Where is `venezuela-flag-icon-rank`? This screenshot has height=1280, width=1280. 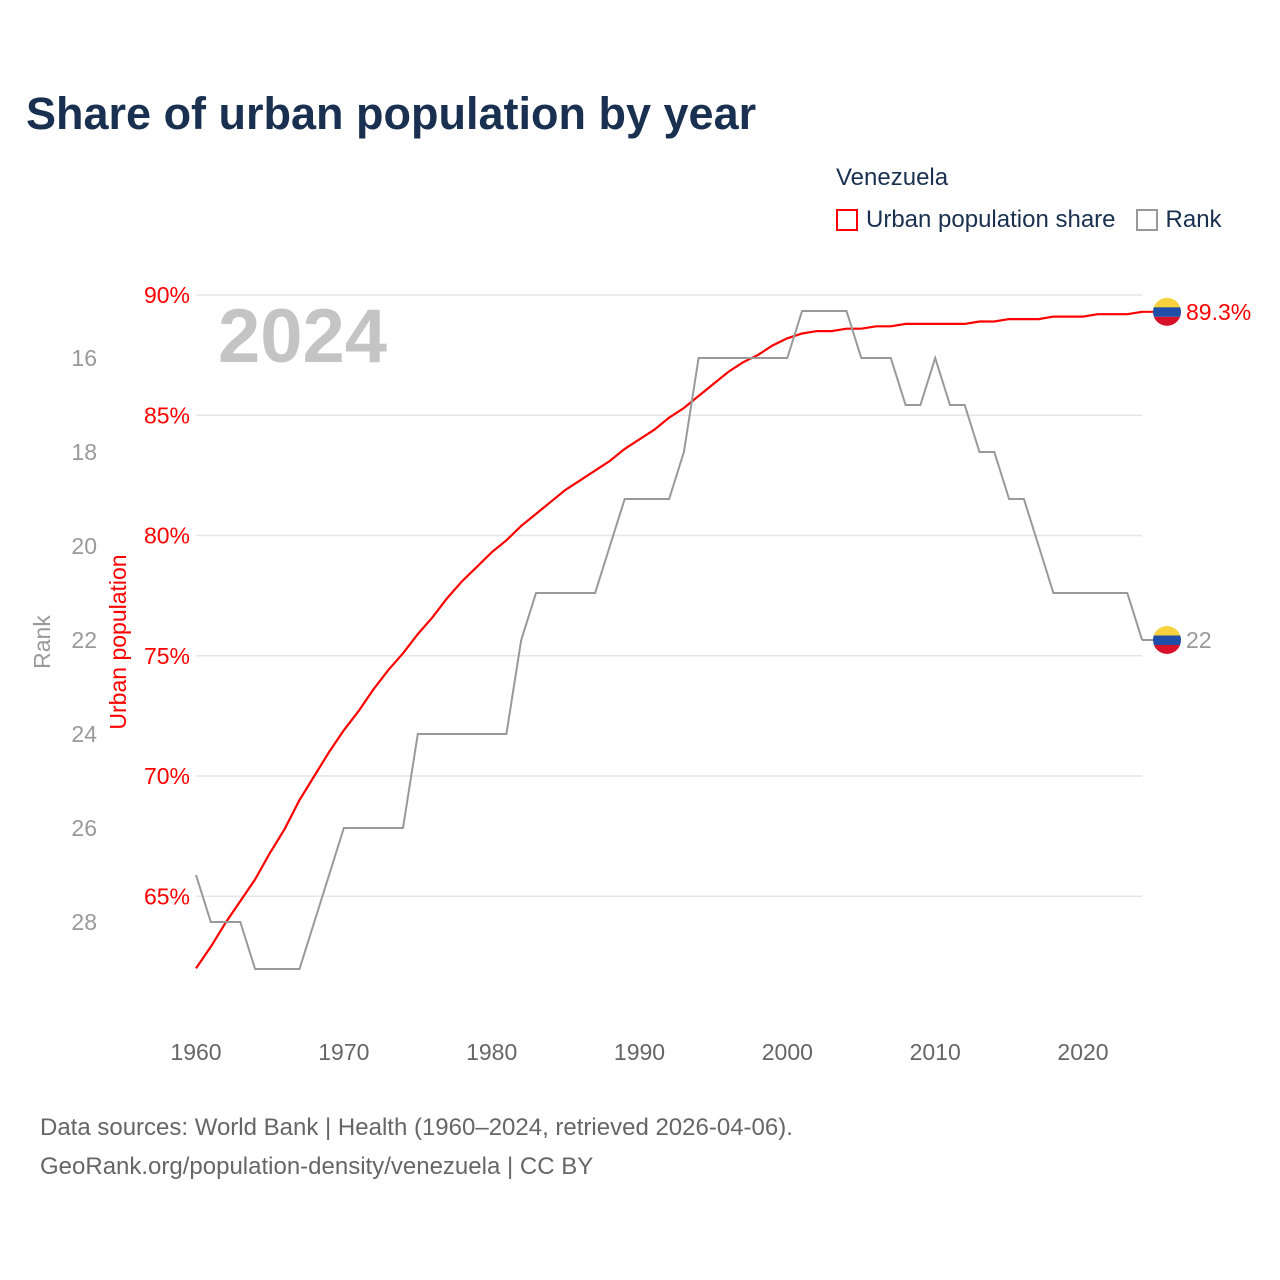
venezuela-flag-icon-rank is located at coordinates (1167, 640).